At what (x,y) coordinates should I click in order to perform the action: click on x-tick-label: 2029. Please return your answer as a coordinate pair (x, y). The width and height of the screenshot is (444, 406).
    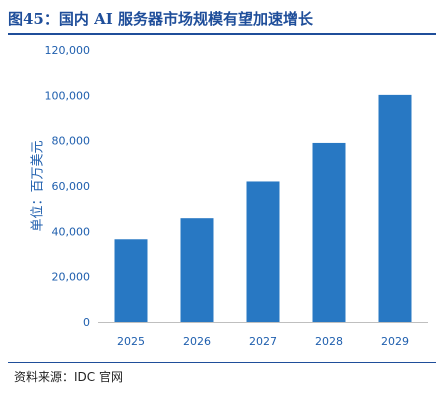
    Looking at the image, I should click on (395, 341).